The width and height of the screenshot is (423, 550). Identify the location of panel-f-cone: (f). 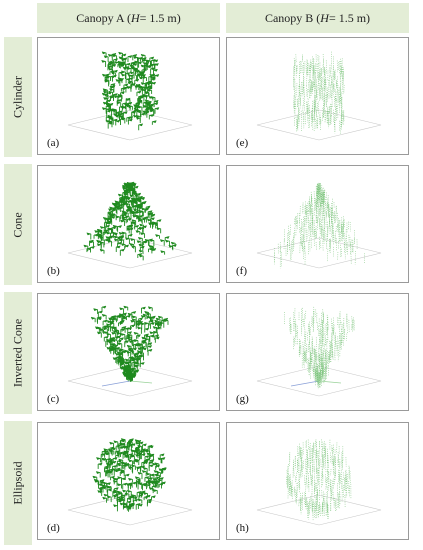
(317, 224).